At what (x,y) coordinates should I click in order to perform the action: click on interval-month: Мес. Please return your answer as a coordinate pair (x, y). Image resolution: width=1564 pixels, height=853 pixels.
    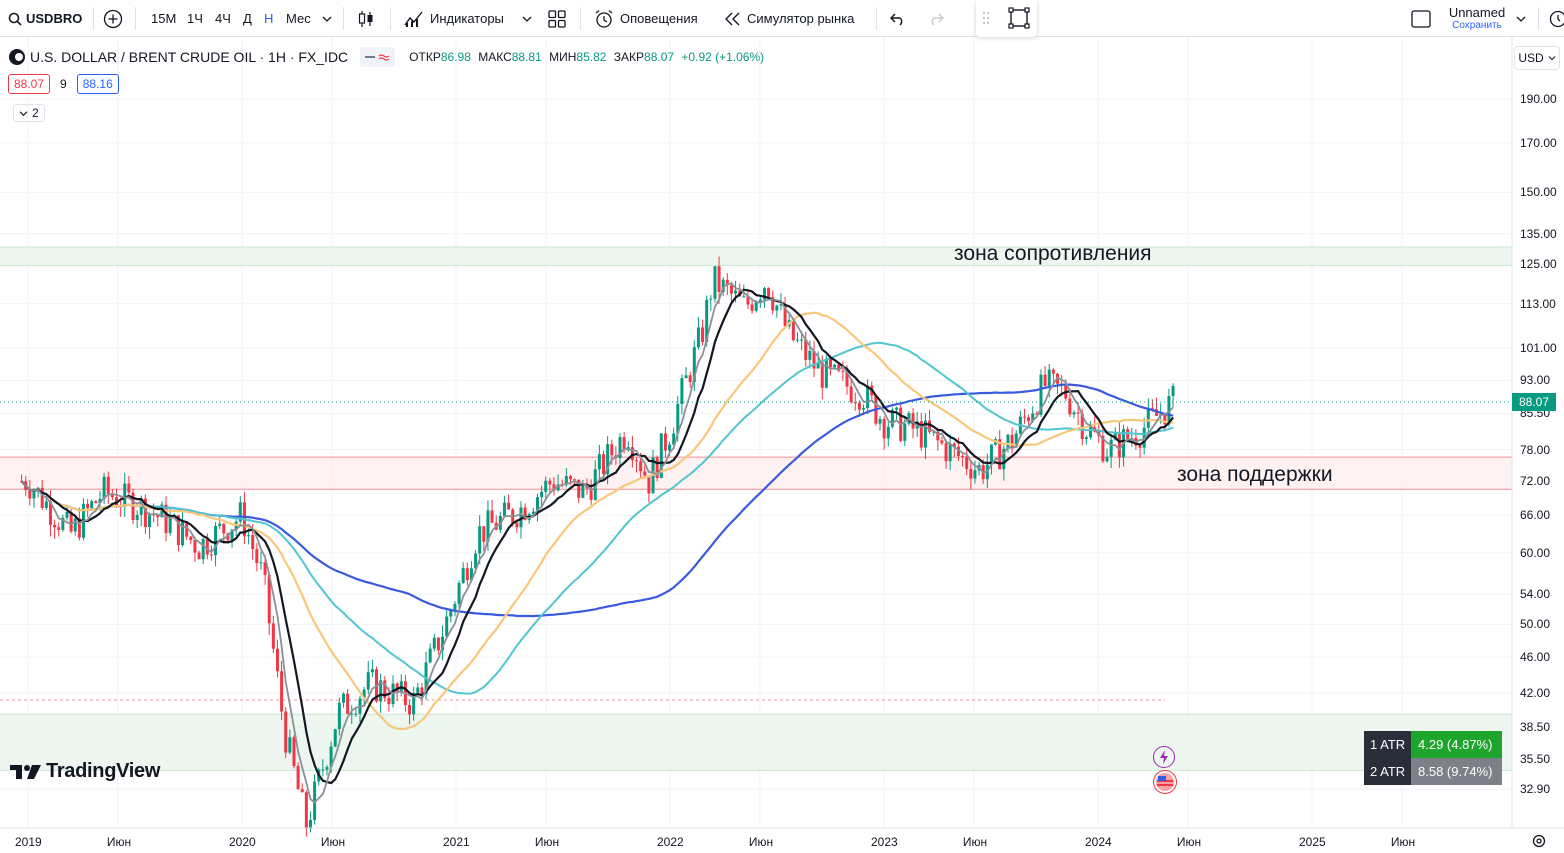
    Looking at the image, I should click on (298, 18).